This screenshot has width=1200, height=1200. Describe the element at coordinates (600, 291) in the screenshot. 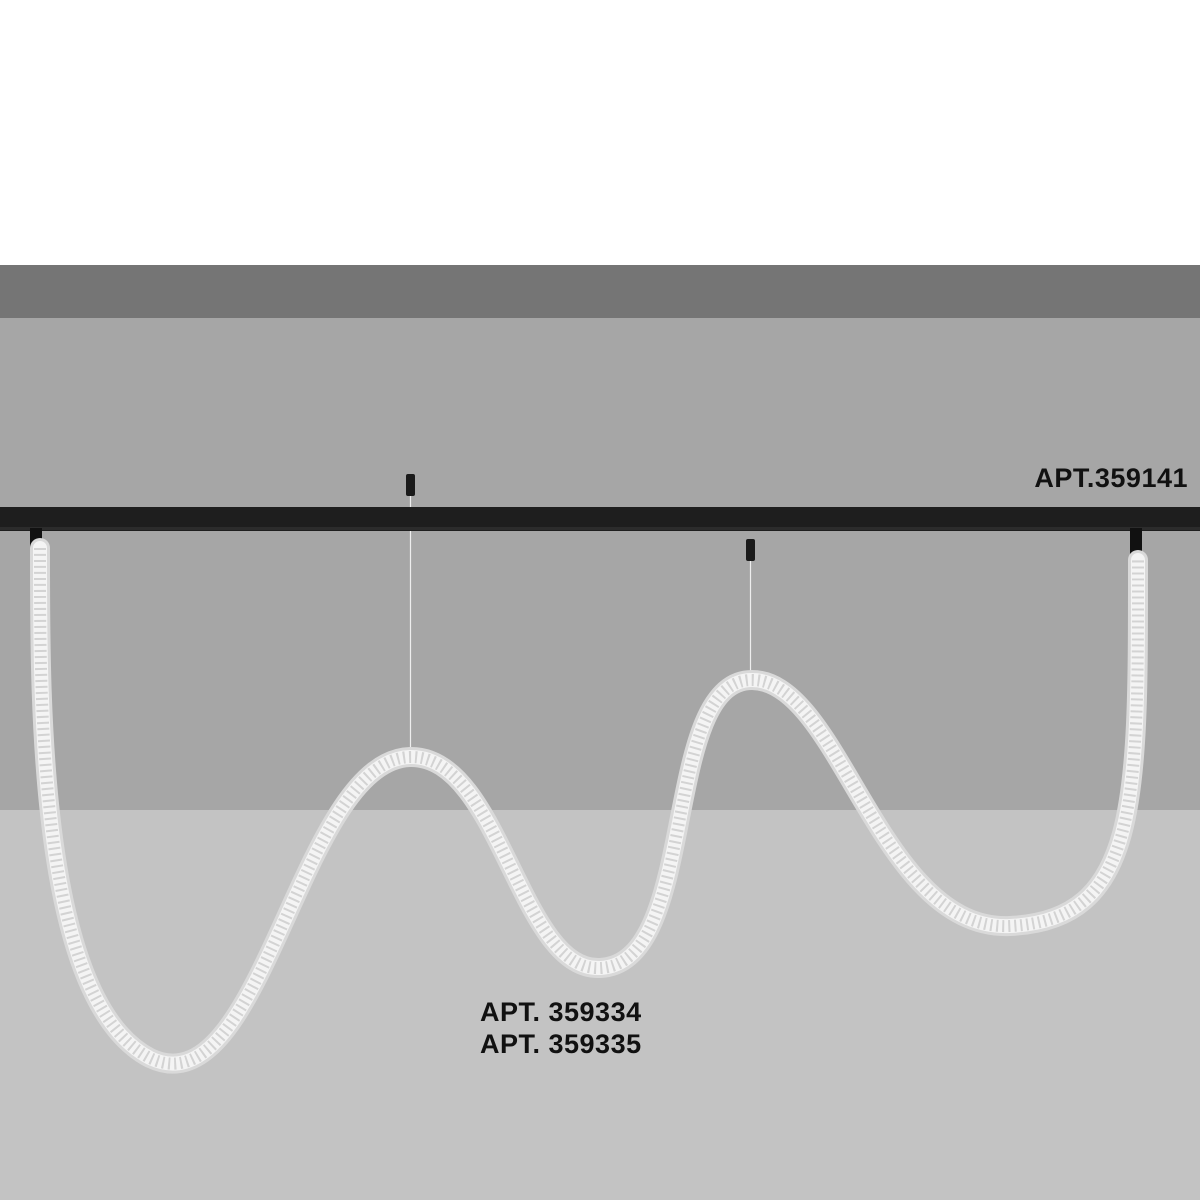

I see `ceiling-edge` at that location.